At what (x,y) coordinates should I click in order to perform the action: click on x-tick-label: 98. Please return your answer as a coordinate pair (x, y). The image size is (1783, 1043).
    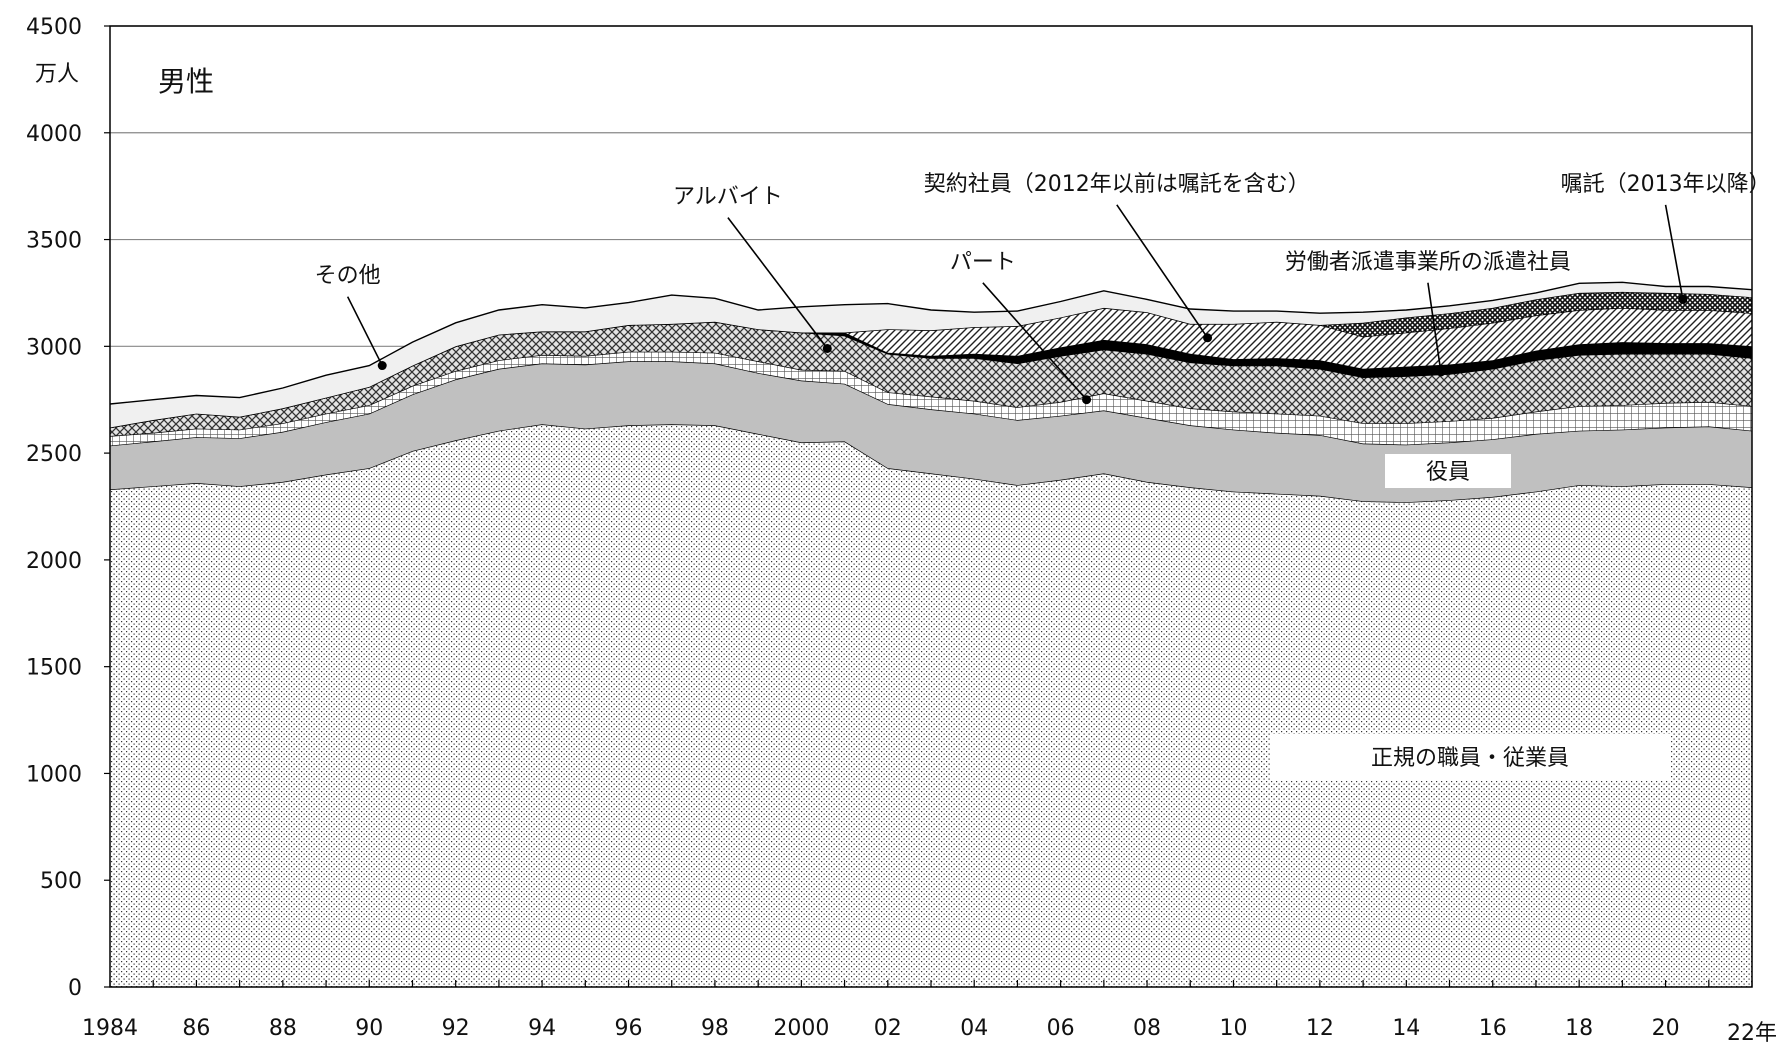
    Looking at the image, I should click on (715, 1028).